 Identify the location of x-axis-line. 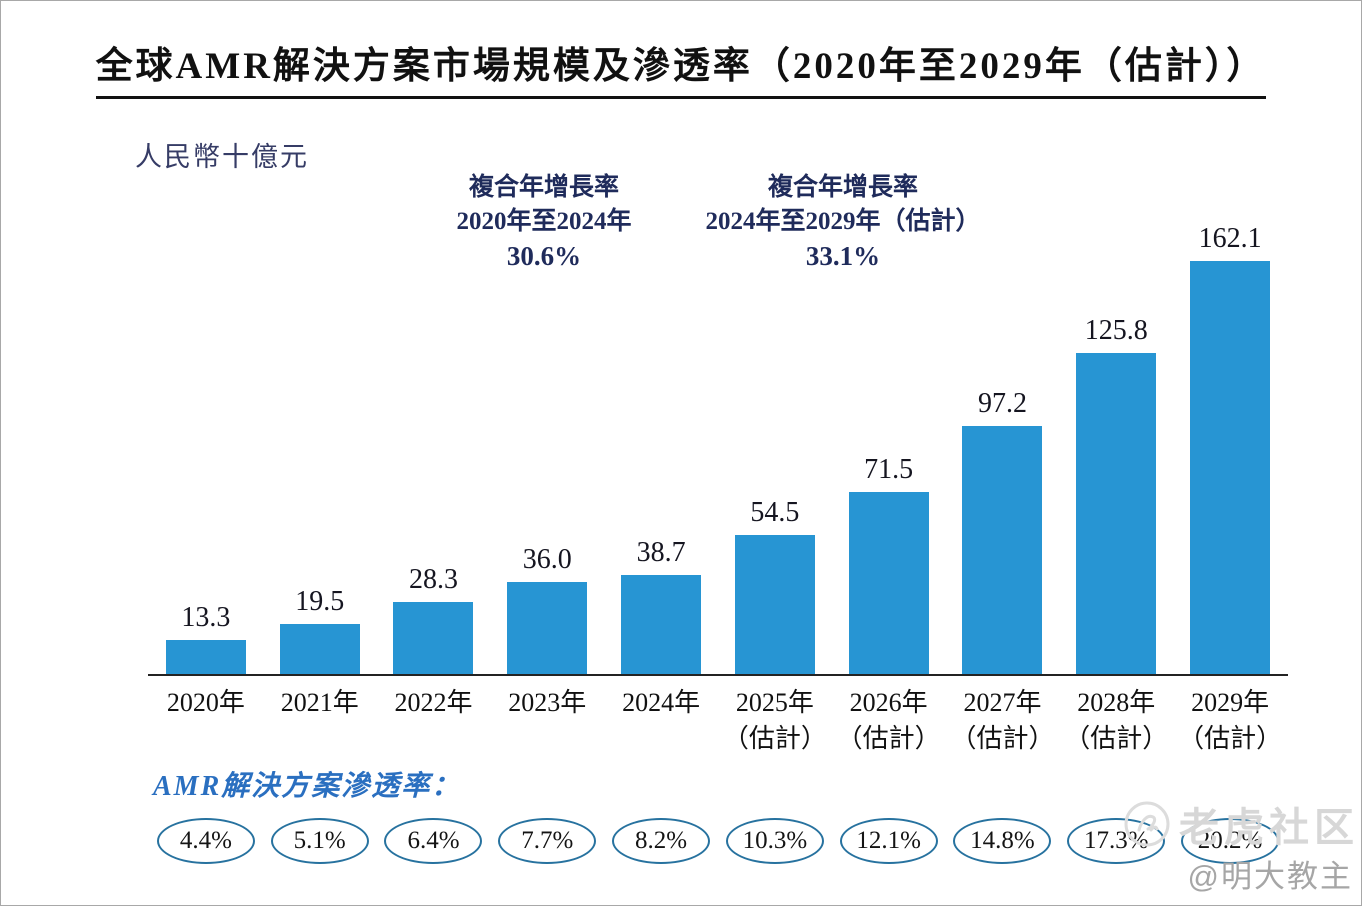
(718, 675).